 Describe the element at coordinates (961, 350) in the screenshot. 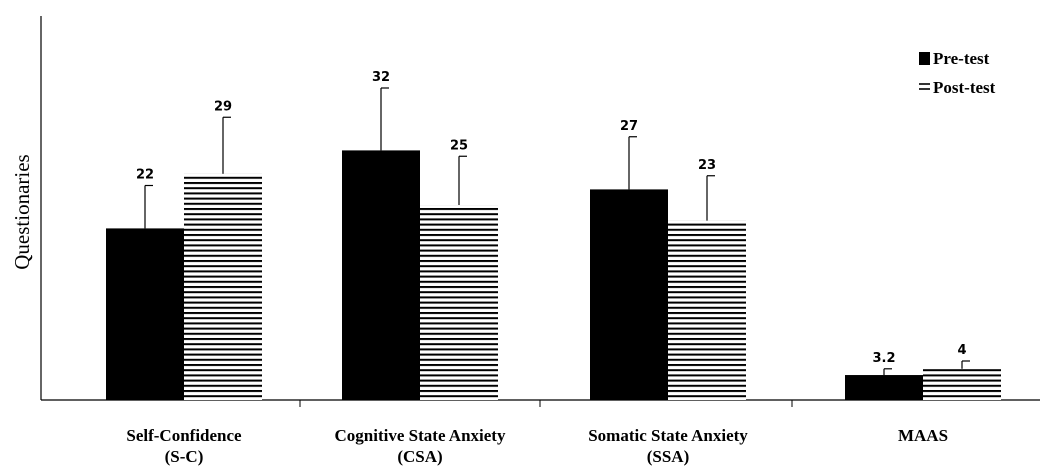

I see `data-label-post-test-4: 4` at that location.